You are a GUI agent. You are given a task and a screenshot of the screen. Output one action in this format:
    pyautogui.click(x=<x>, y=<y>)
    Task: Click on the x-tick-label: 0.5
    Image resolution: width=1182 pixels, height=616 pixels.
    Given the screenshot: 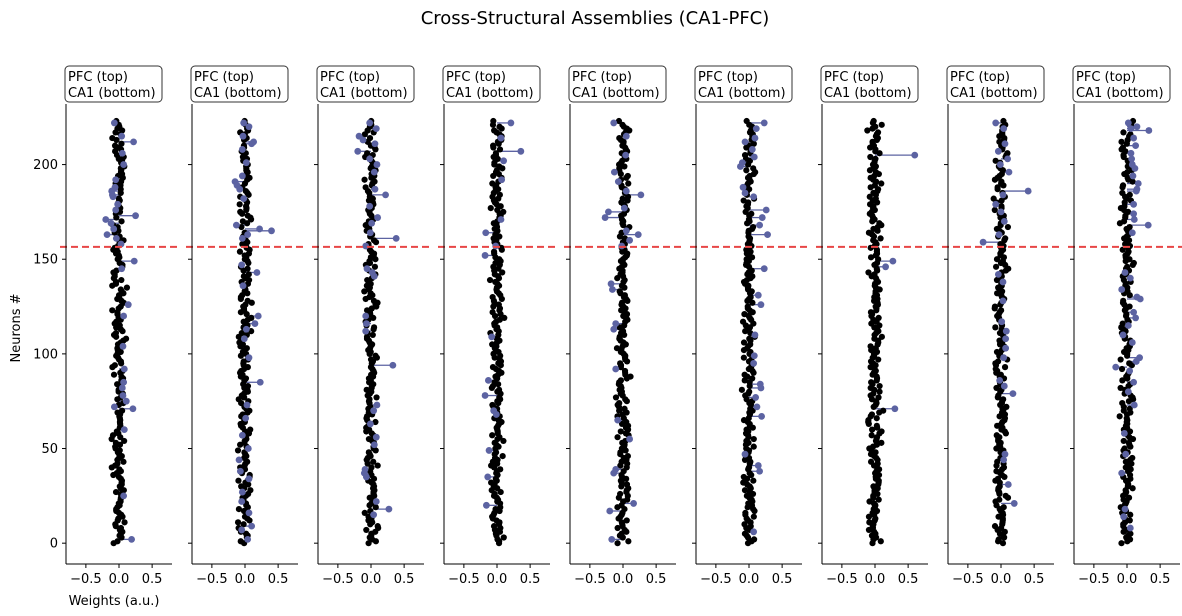 What is the action you would take?
    pyautogui.click(x=404, y=579)
    